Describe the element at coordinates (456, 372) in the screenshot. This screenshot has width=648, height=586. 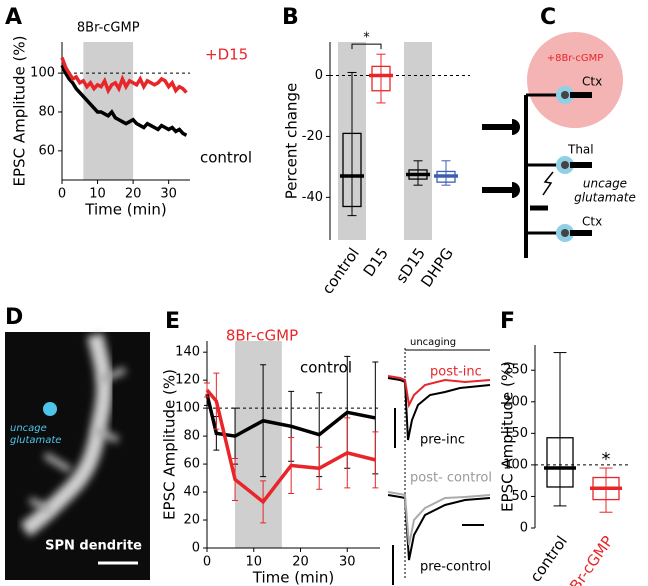
I see `trace-label: post-inc` at that location.